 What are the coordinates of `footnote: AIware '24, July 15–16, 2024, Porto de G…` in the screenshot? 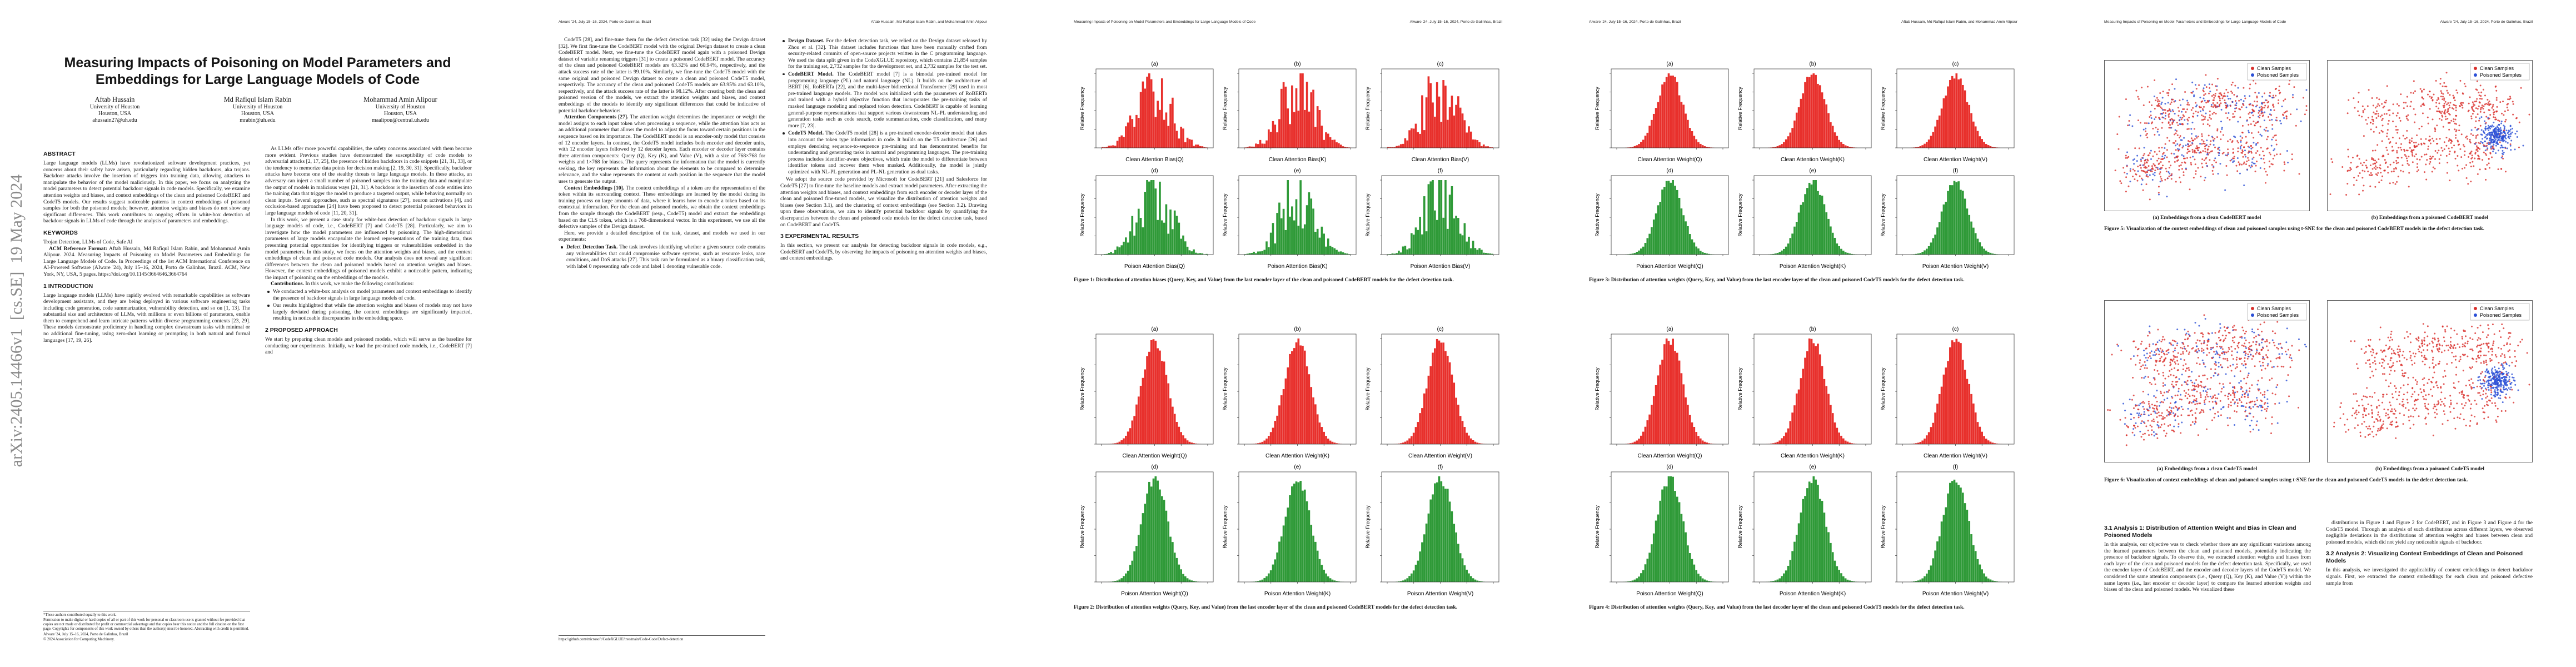 It's located at (85, 634).